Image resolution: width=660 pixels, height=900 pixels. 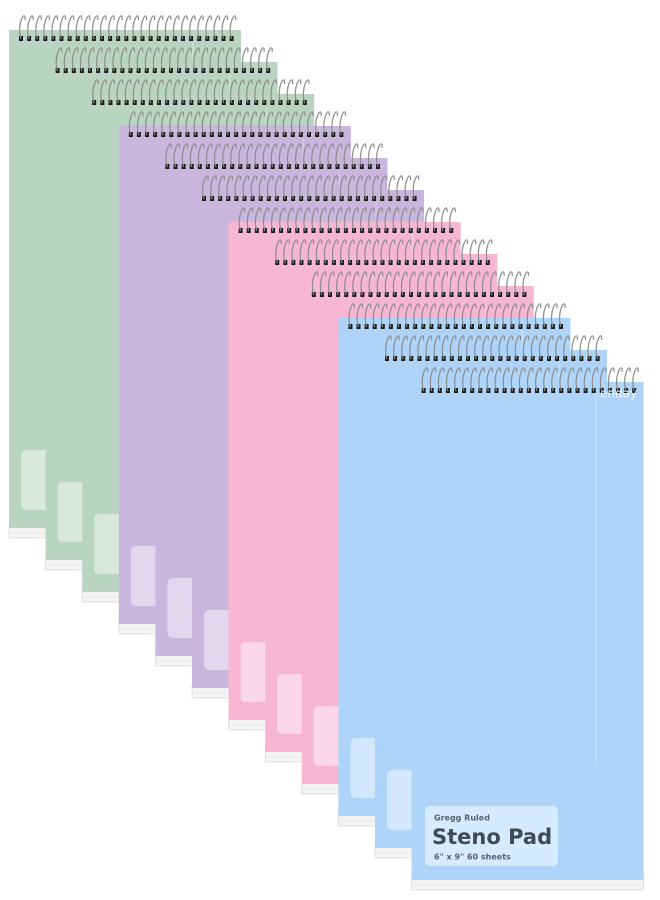 What do you see at coordinates (618, 394) in the screenshot?
I see `brand: enday` at bounding box center [618, 394].